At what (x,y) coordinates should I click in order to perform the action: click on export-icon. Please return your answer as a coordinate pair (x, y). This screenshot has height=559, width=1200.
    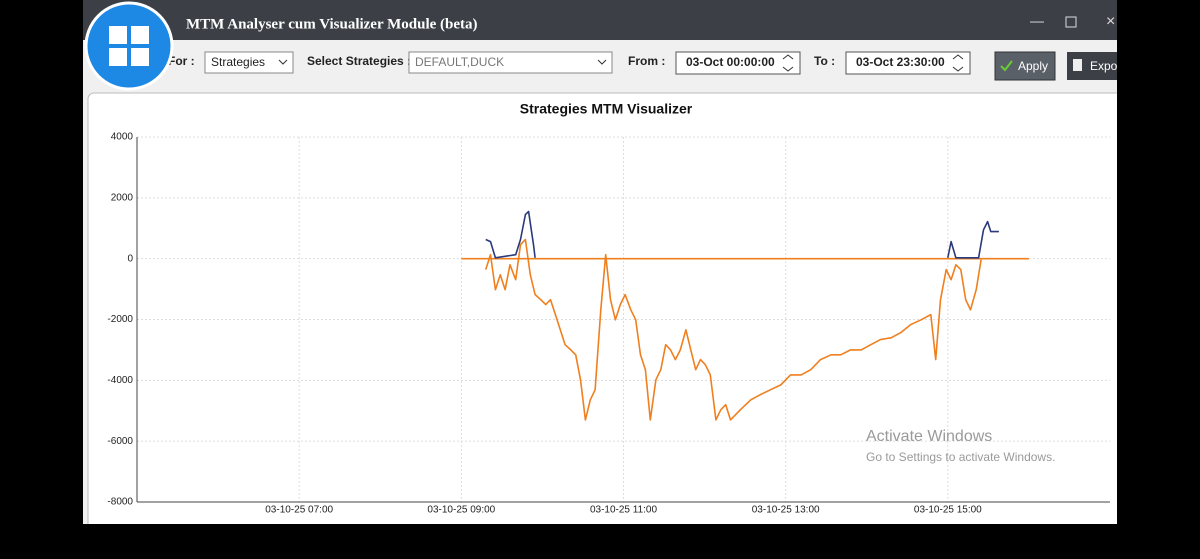
    Looking at the image, I should click on (1077, 65).